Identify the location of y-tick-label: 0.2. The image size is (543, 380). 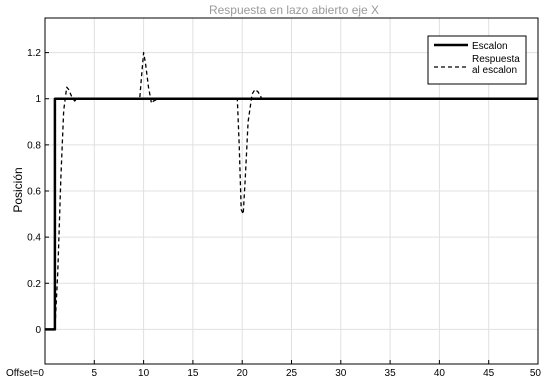
(34, 284).